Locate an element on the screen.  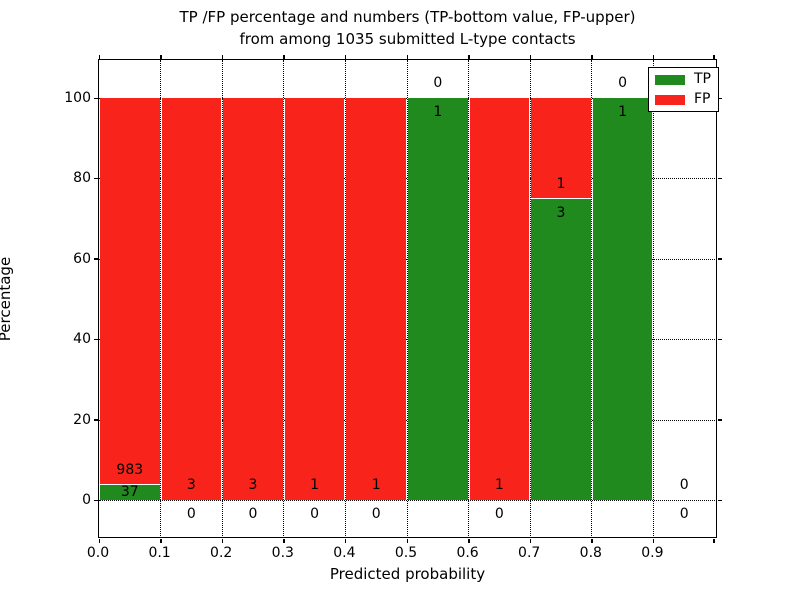
legend-item-fp: FP is located at coordinates (683, 99).